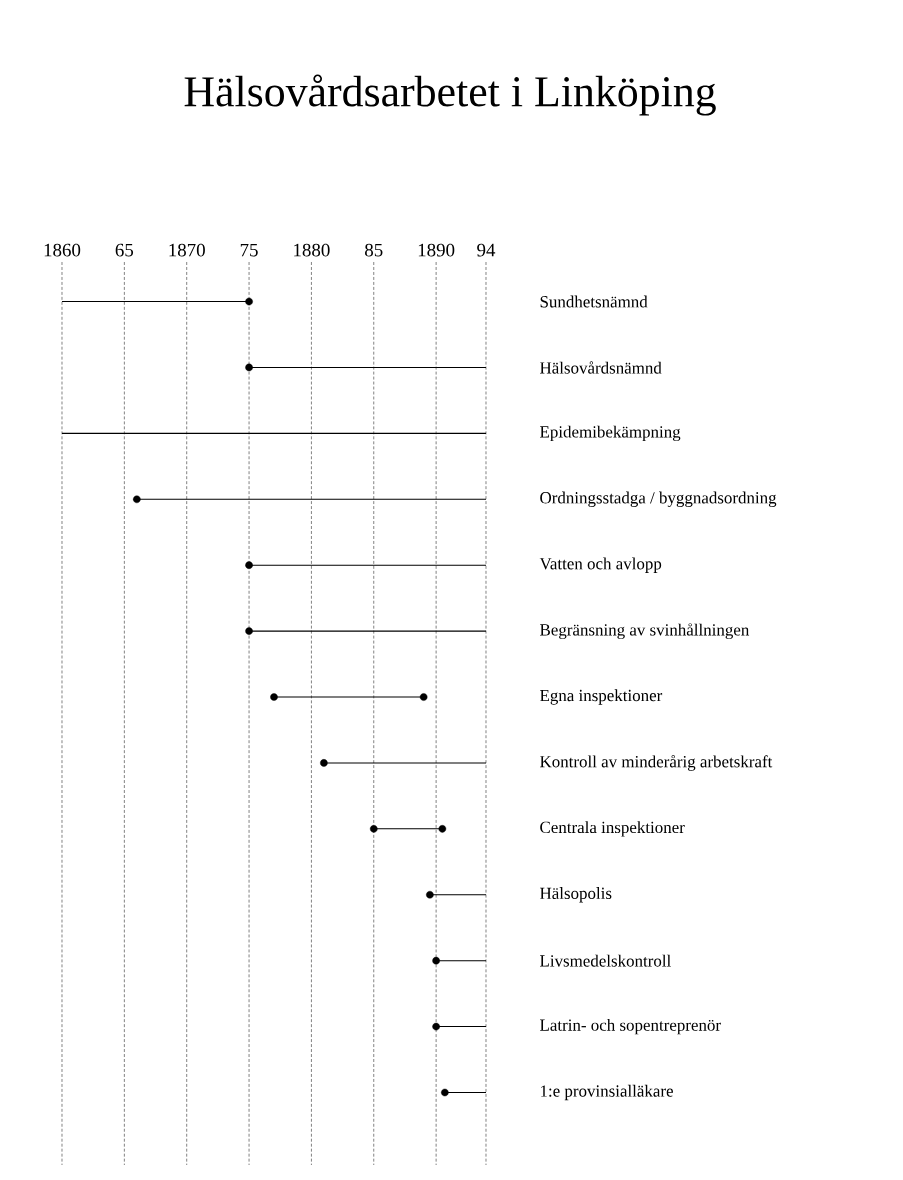 This screenshot has width=903, height=1180. I want to click on y-tick-label: Livsmedelskontroll, so click(605, 960).